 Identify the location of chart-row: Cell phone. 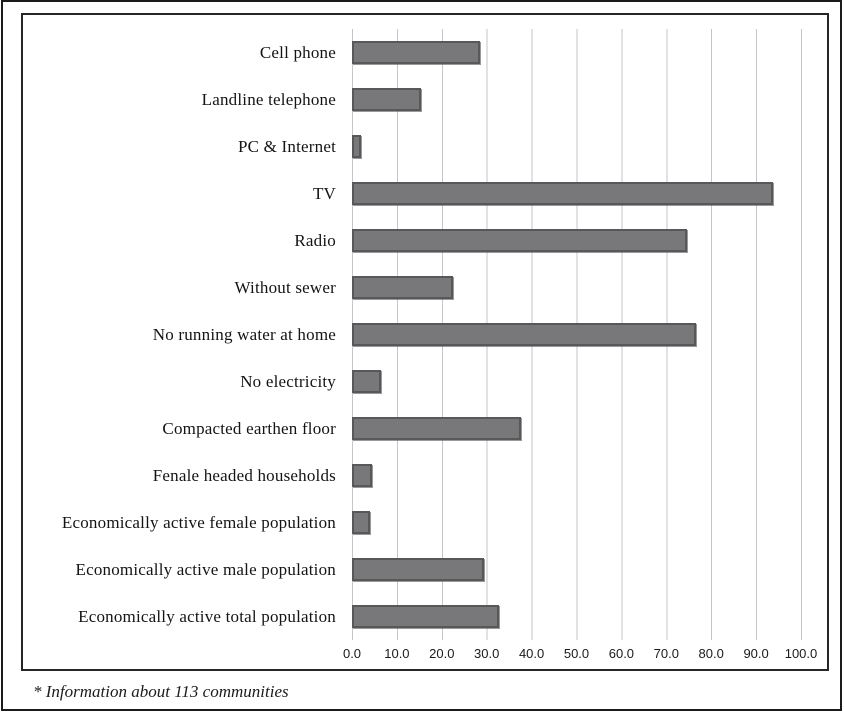
(412, 52).